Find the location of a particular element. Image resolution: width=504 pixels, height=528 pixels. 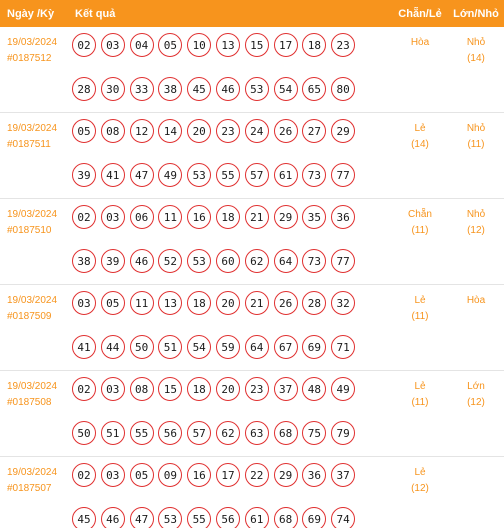

balls-line: 02 03 06 11 16 18 21 29 35 36 is located at coordinates (232, 217).